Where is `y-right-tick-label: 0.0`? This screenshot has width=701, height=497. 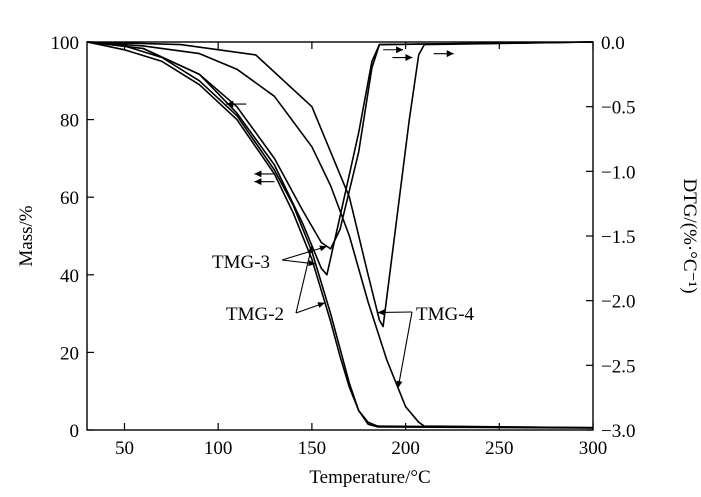 y-right-tick-label: 0.0 is located at coordinates (613, 43).